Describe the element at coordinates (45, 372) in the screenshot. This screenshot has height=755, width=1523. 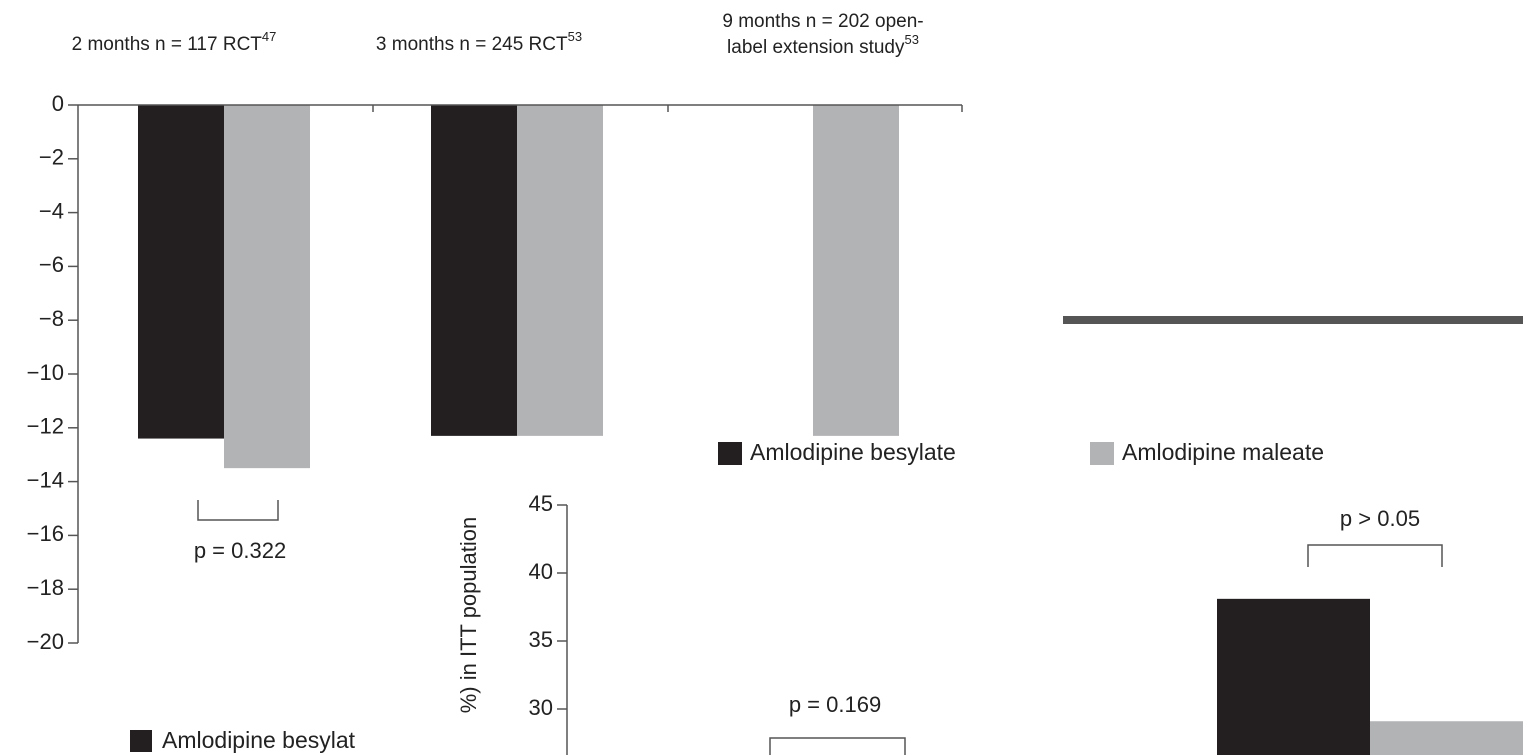
I see `y-tick-label: −10` at that location.